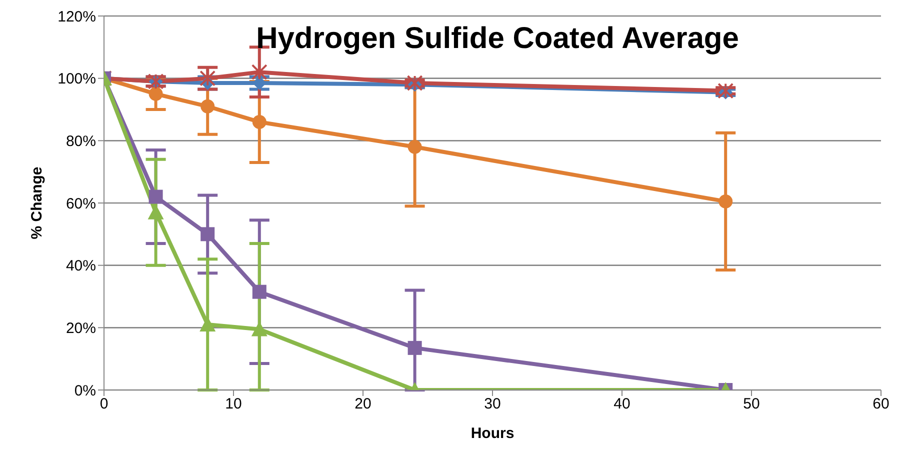 The image size is (899, 460). What do you see at coordinates (233, 404) in the screenshot?
I see `x-tick-label: 10` at bounding box center [233, 404].